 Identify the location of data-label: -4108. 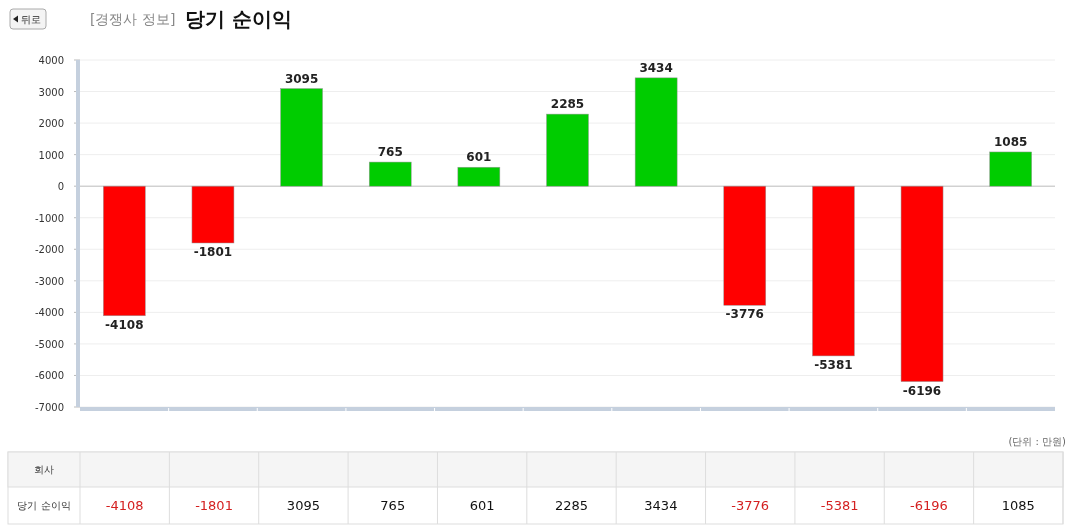
(124, 324).